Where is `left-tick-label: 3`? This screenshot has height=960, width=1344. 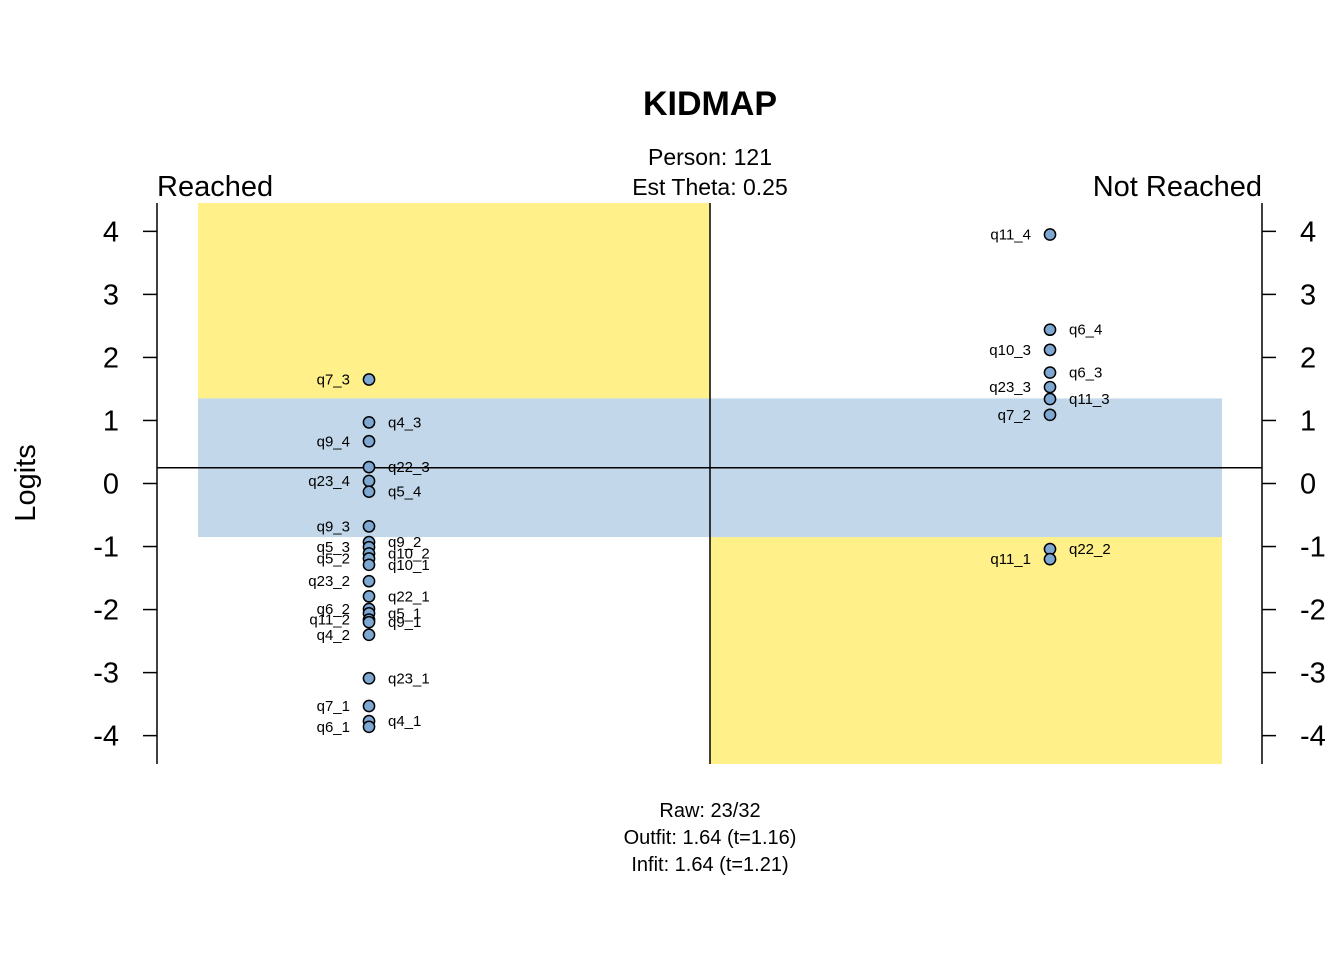 left-tick-label: 3 is located at coordinates (111, 295).